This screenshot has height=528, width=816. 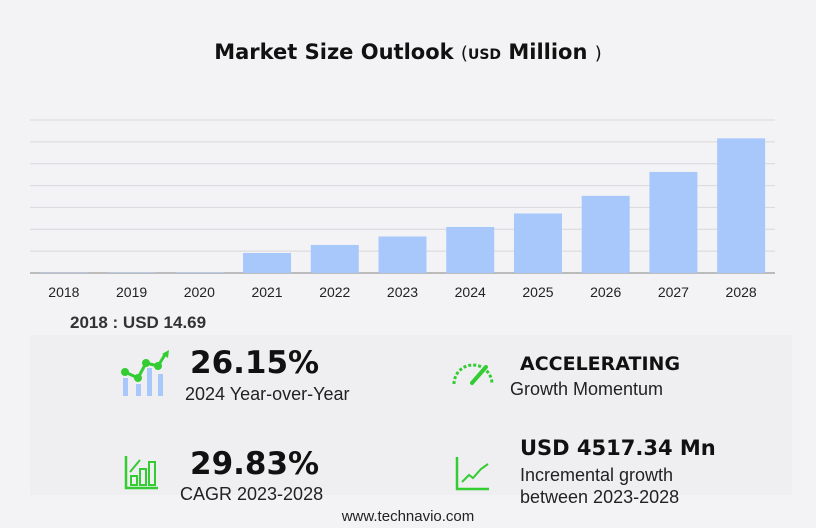 What do you see at coordinates (537, 243) in the screenshot?
I see `bar-2025` at bounding box center [537, 243].